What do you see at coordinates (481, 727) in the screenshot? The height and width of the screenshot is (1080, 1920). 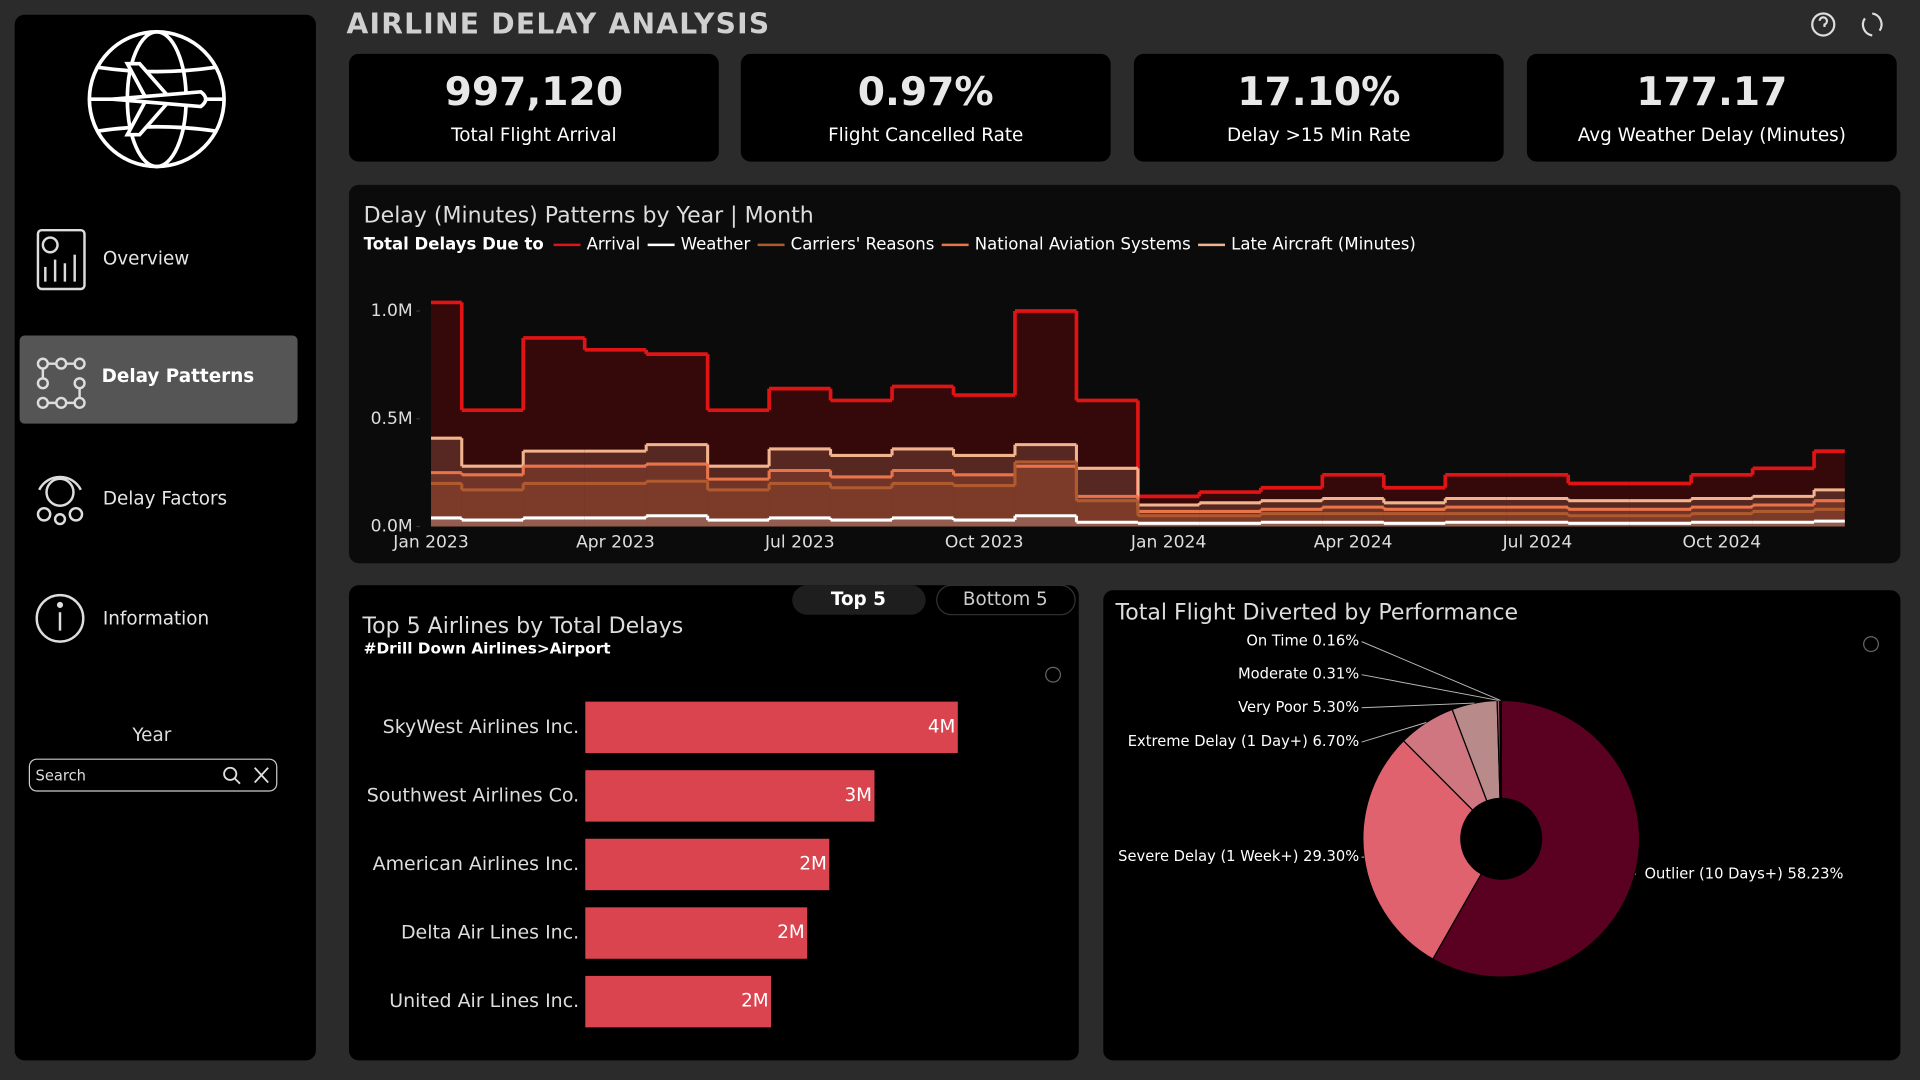 I see `y-tick-label: SkyWest Airlines Inc.` at bounding box center [481, 727].